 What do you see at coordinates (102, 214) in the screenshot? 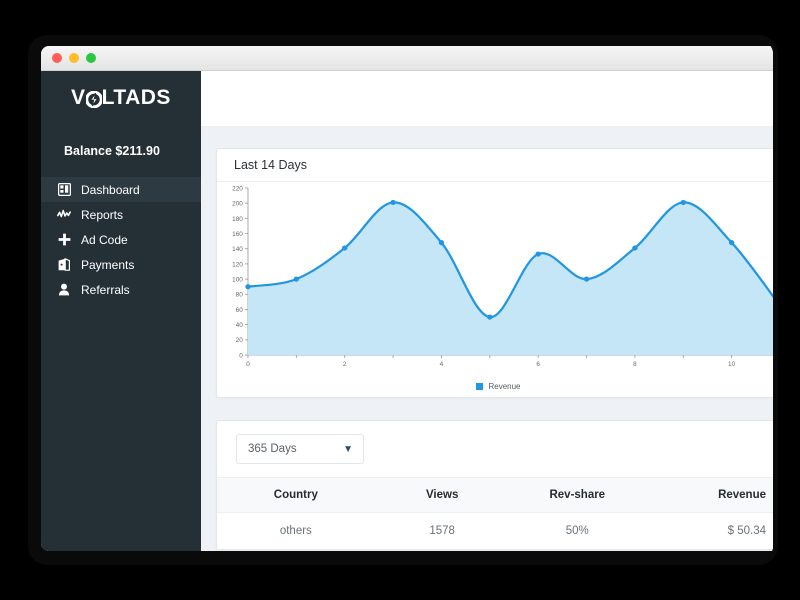
I see `sidebar-item-label: Reports` at bounding box center [102, 214].